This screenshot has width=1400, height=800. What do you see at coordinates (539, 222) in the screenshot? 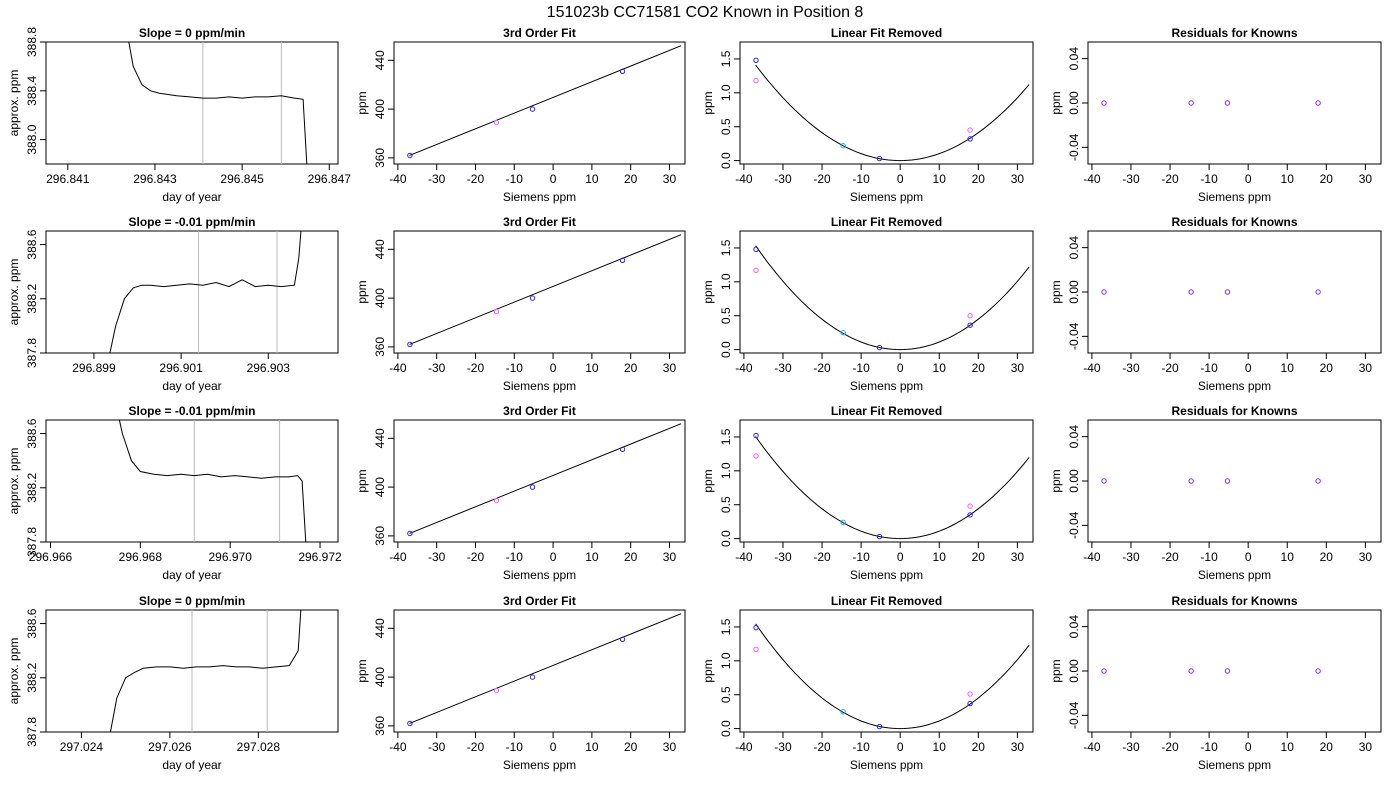
I see `panel-title: 3rd Order Fit` at bounding box center [539, 222].